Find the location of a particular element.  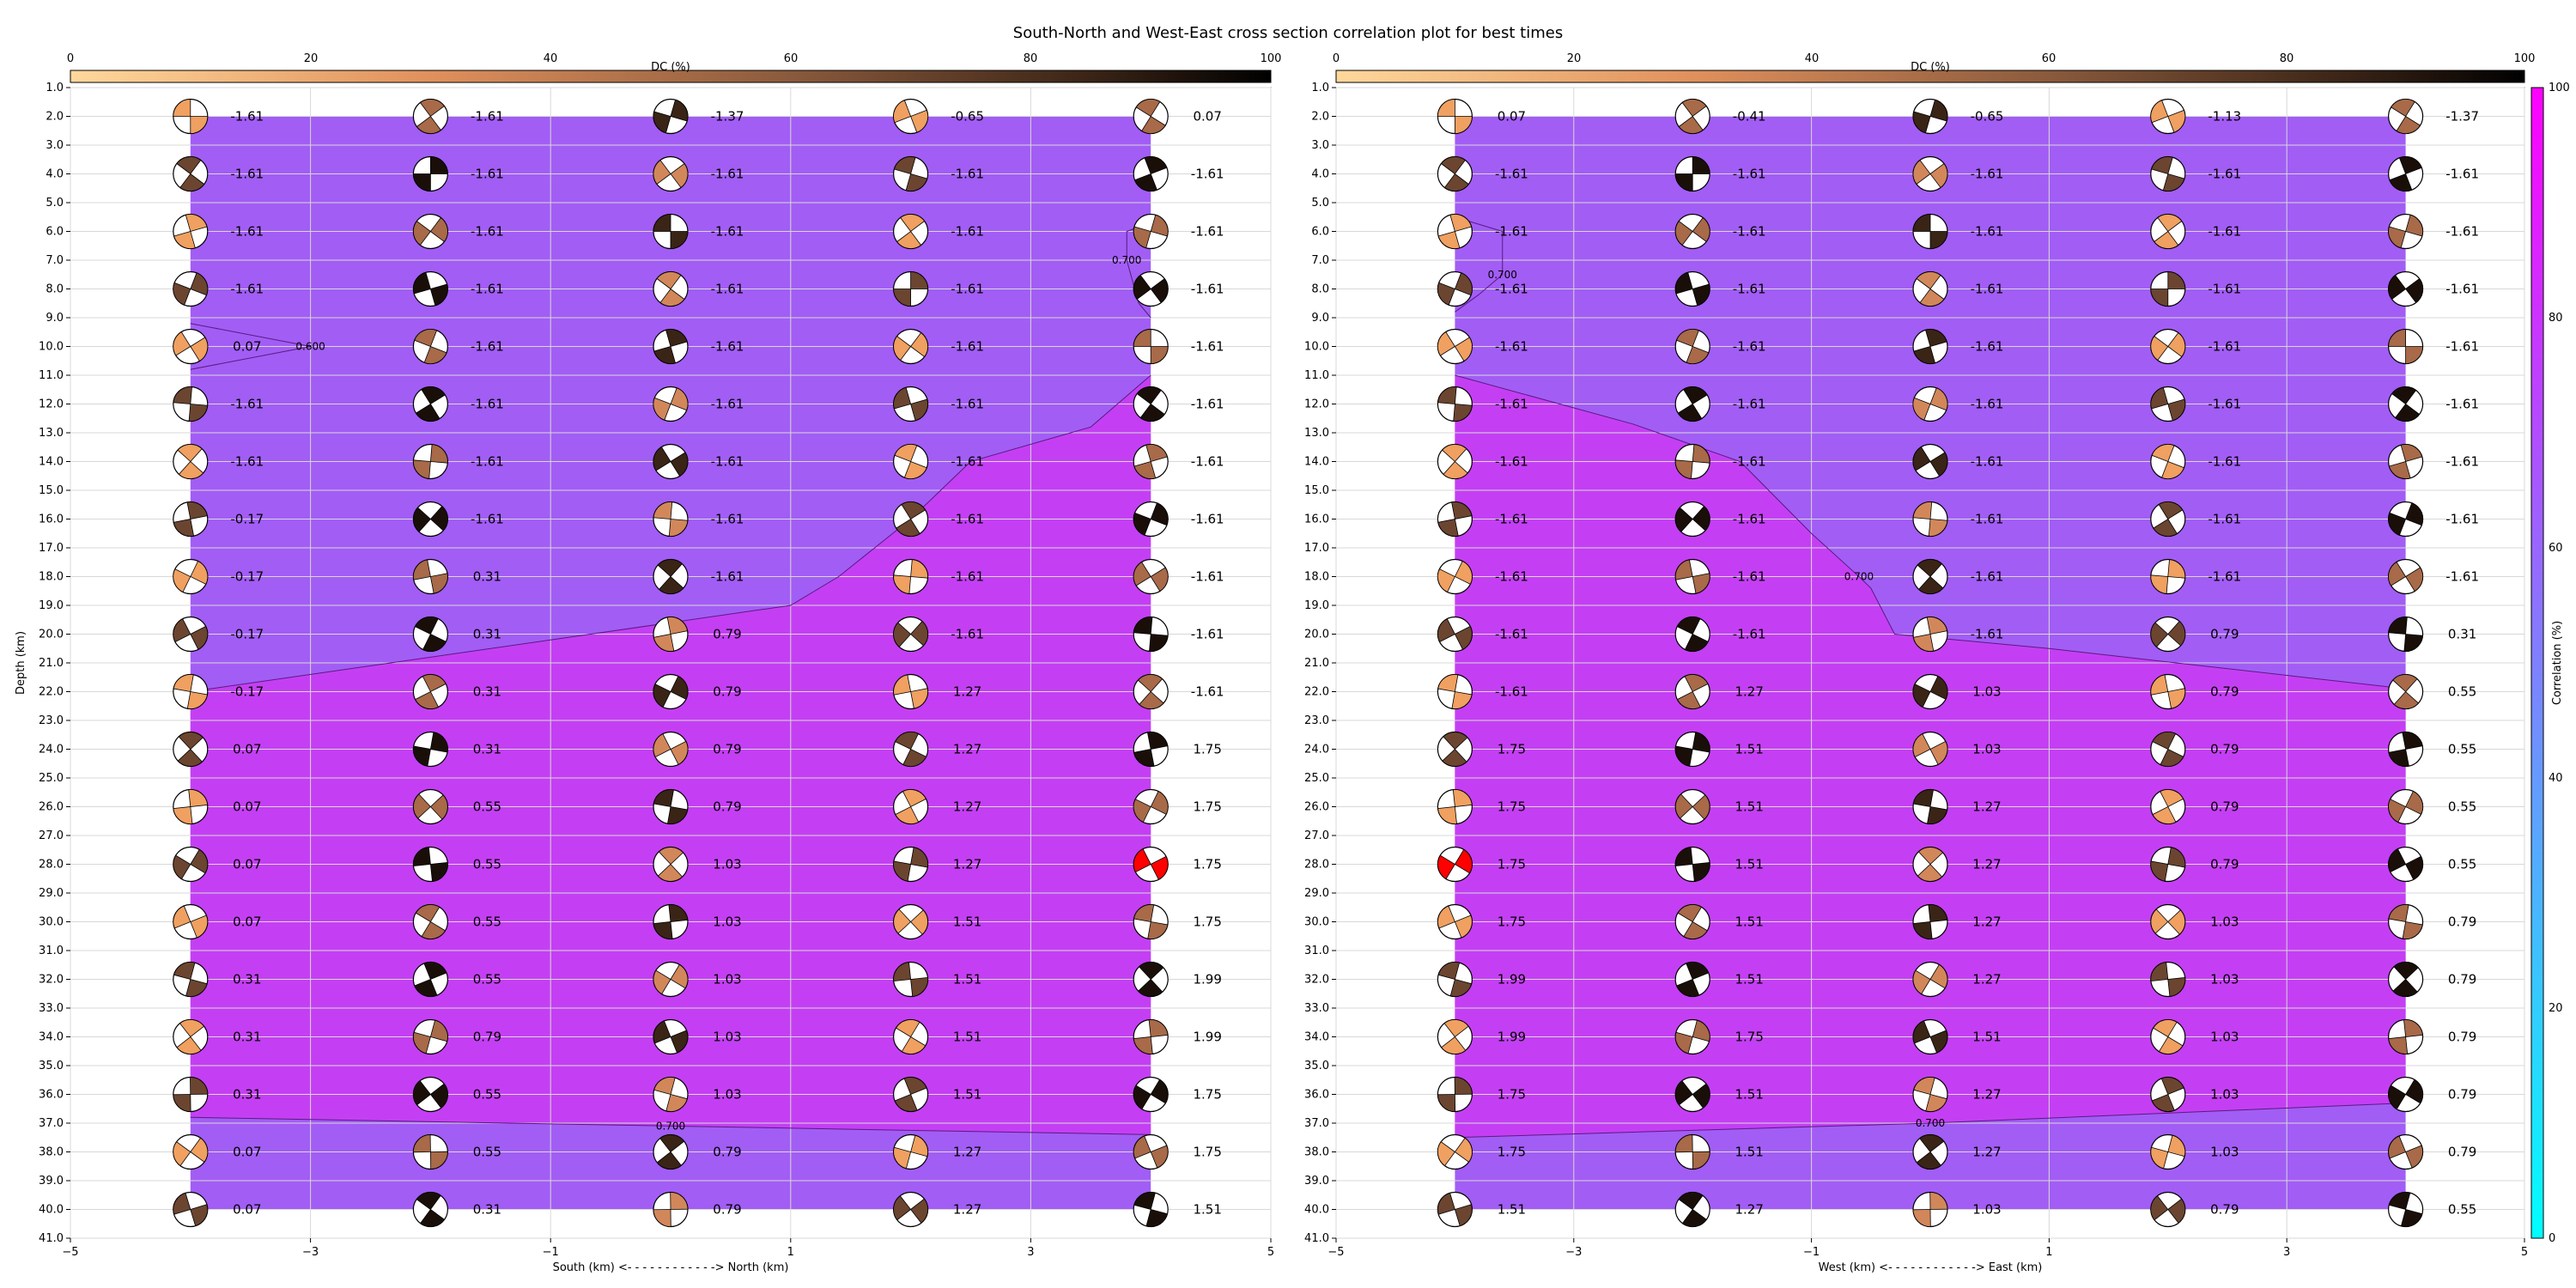

time-label: 1.03 is located at coordinates (727, 980).